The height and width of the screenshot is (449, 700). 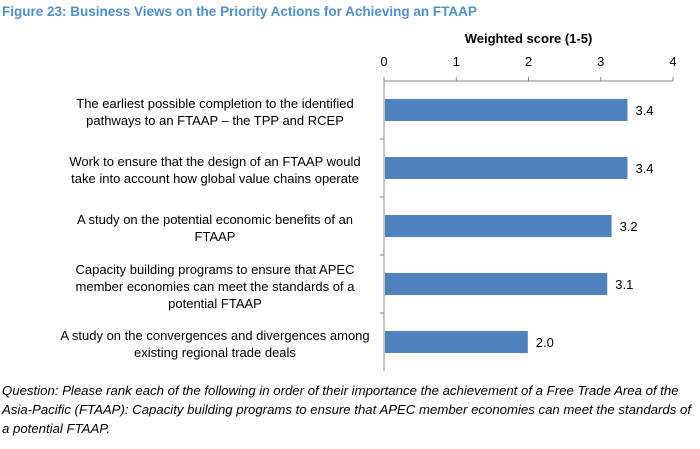 I want to click on data-label: 3.1, so click(x=624, y=284).